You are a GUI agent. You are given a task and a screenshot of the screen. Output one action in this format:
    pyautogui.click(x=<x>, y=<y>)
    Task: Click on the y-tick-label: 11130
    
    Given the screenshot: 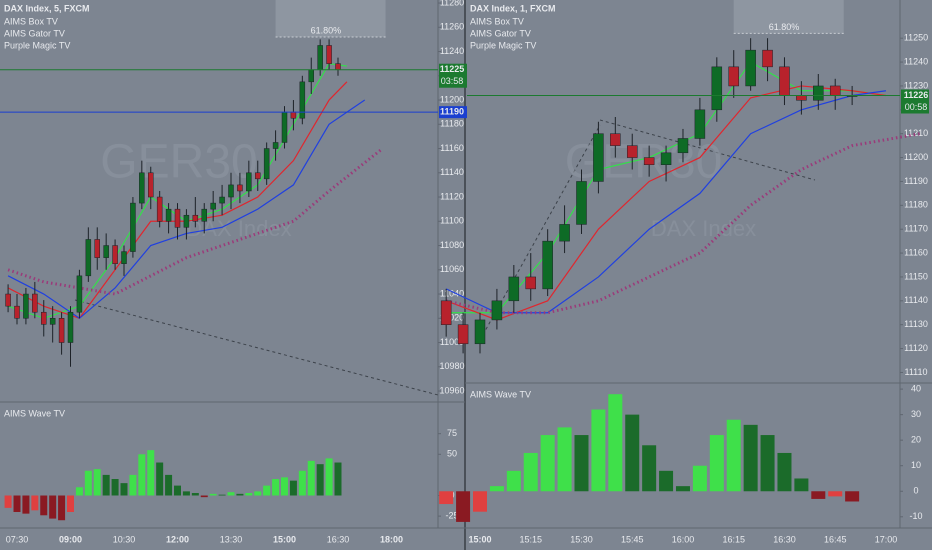 What is the action you would take?
    pyautogui.click(x=916, y=324)
    